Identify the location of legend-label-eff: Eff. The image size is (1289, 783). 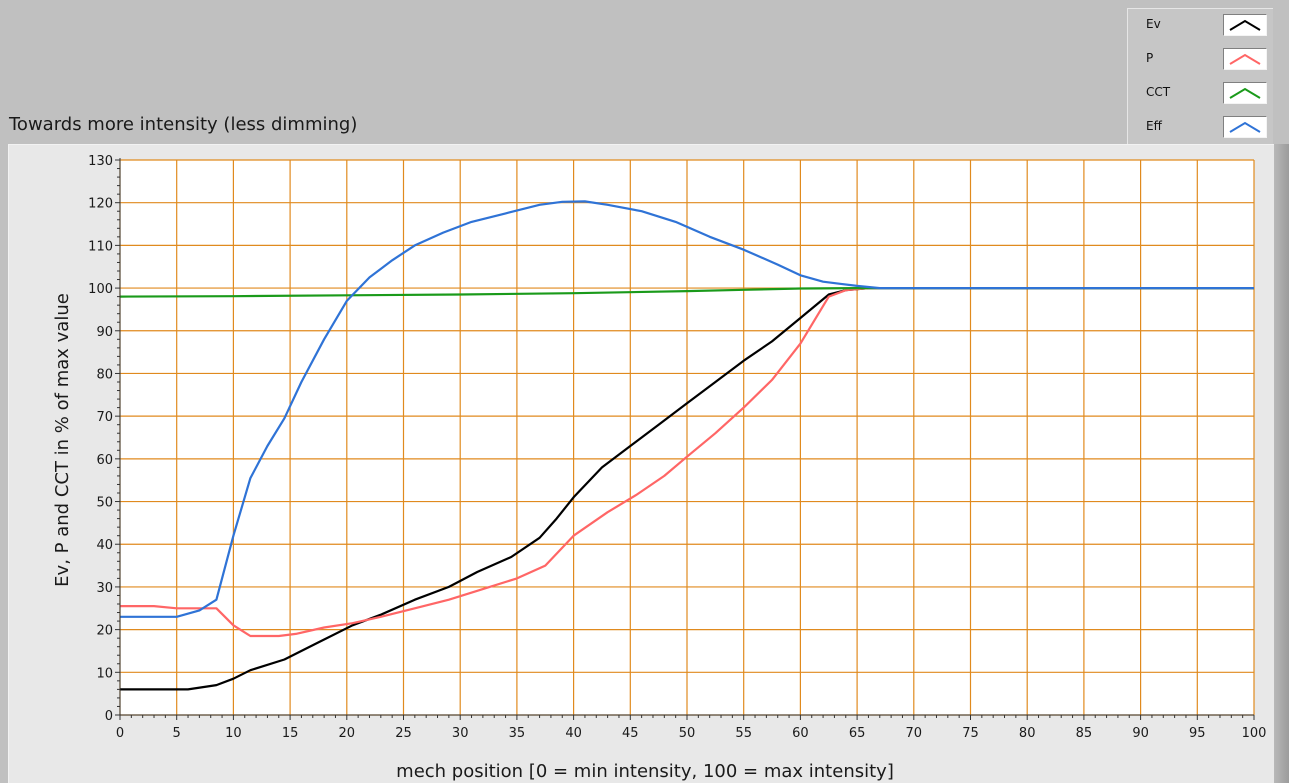
(1154, 126).